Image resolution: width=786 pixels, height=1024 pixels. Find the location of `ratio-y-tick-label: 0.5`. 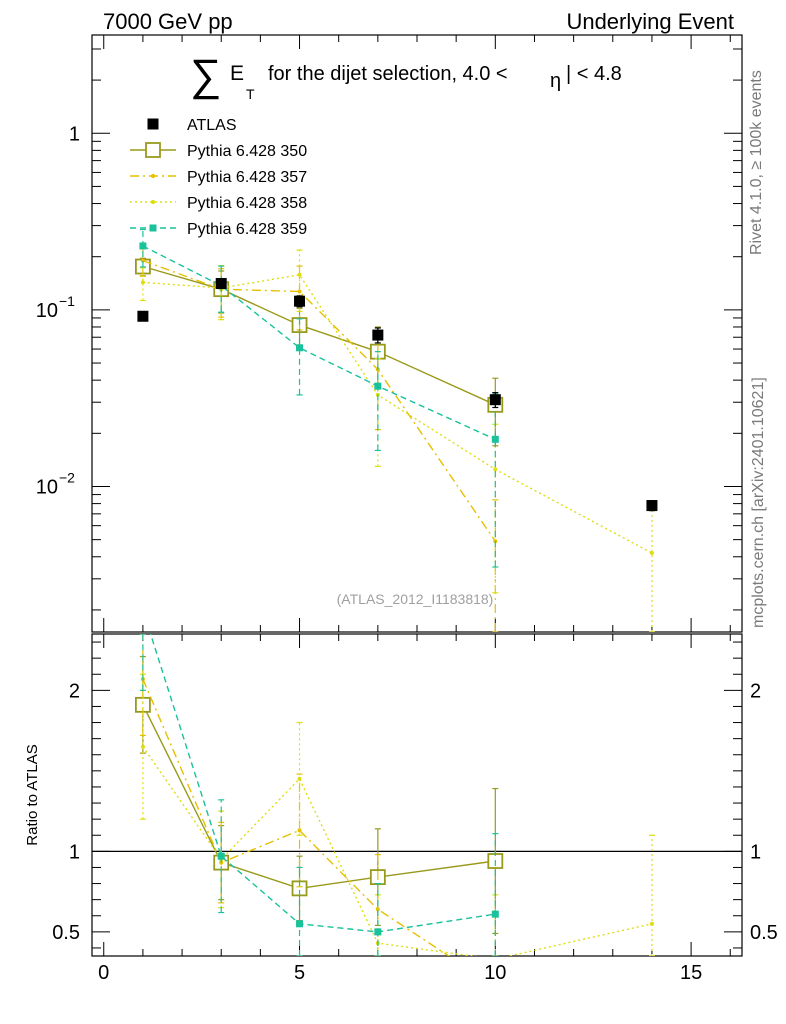

ratio-y-tick-label: 0.5 is located at coordinates (66, 933).